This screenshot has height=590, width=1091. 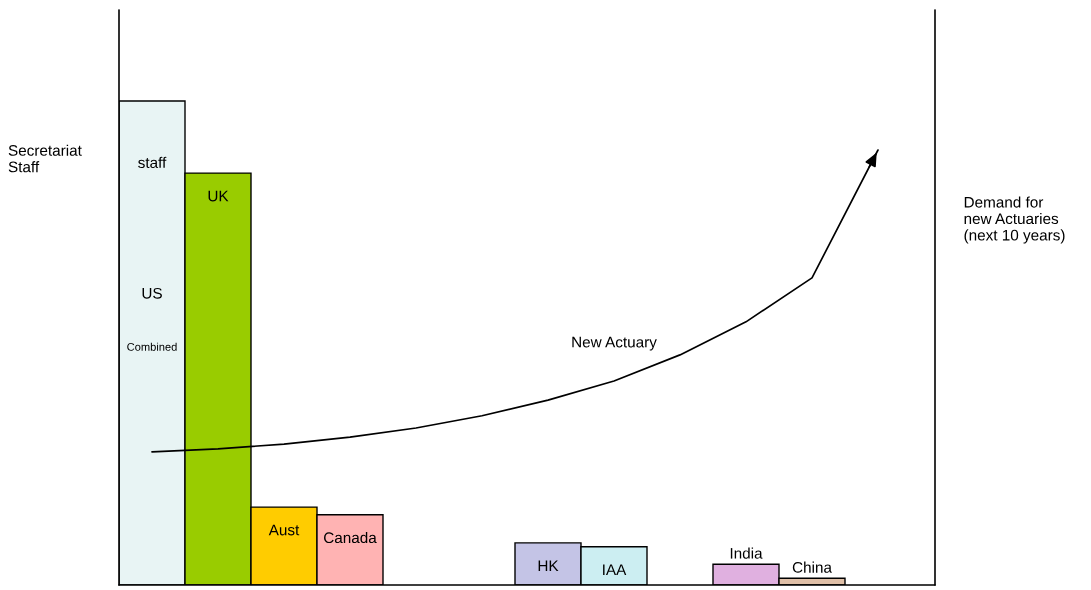 I want to click on x-tick-label: Canada, so click(x=350, y=537).